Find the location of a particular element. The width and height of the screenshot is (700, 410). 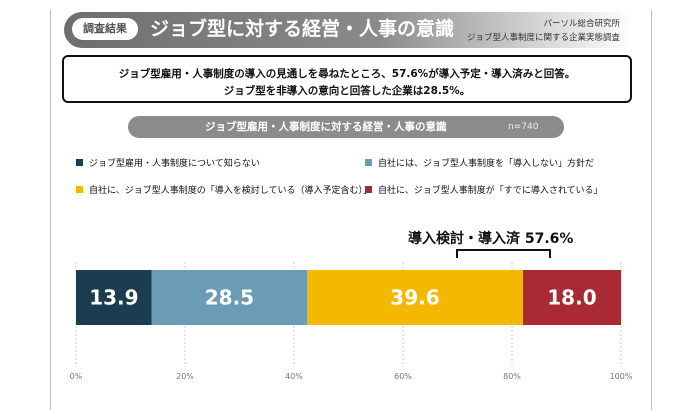

summary-line-2: ジョブ型を非導入の意向と回答した企業は28.5%。 is located at coordinates (347, 91).